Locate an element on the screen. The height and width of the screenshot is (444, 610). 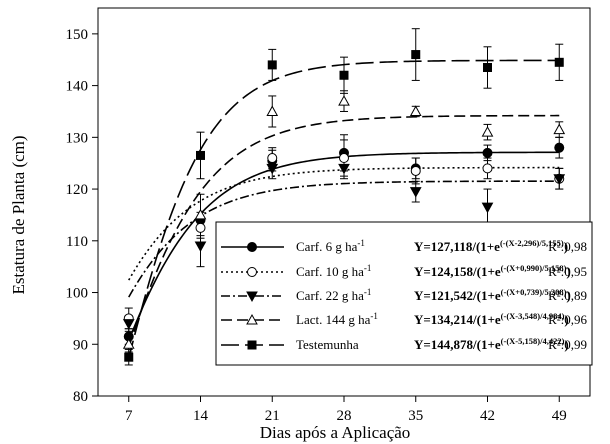
y-tick-label: 120 is located at coordinates (77, 190).